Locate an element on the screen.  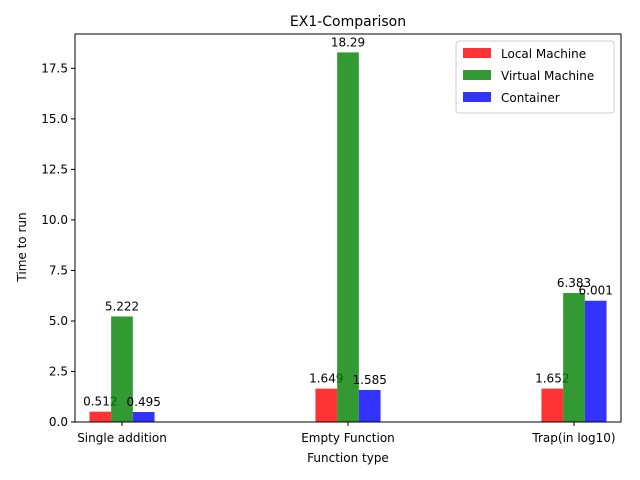
y-tick-label: 0.0 is located at coordinates (58, 422).